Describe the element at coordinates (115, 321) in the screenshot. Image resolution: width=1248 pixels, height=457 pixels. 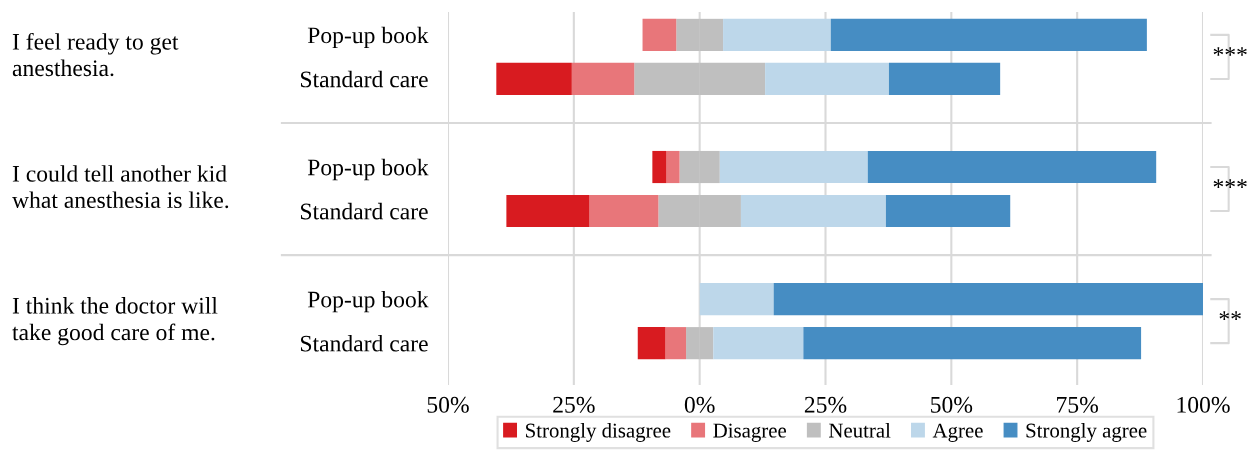
I see `text: I think the doctor will take good care of me.` at that location.